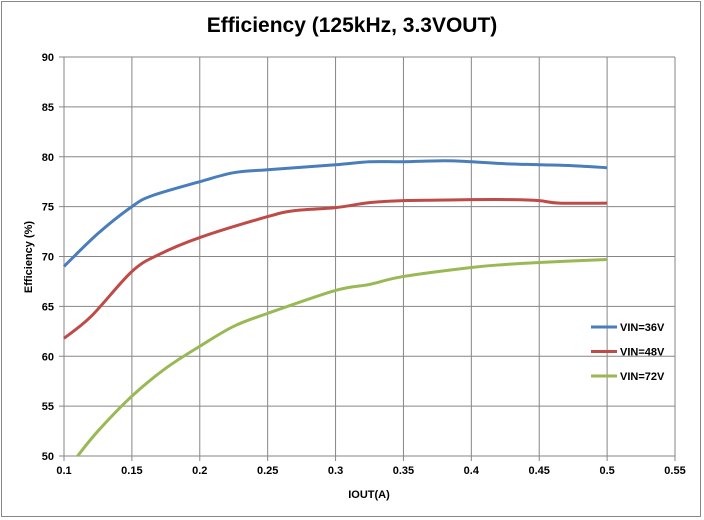 Image resolution: width=704 pixels, height=520 pixels. What do you see at coordinates (48, 108) in the screenshot?
I see `y-tick-label: 85` at bounding box center [48, 108].